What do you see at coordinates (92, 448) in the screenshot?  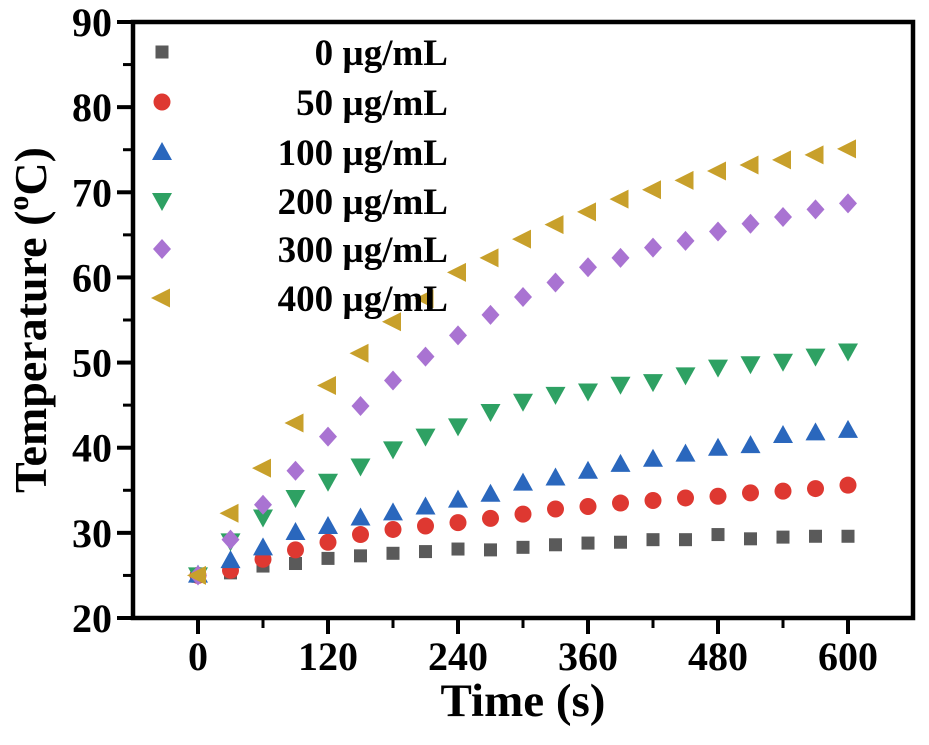 I see `y-tick-label: 40` at bounding box center [92, 448].